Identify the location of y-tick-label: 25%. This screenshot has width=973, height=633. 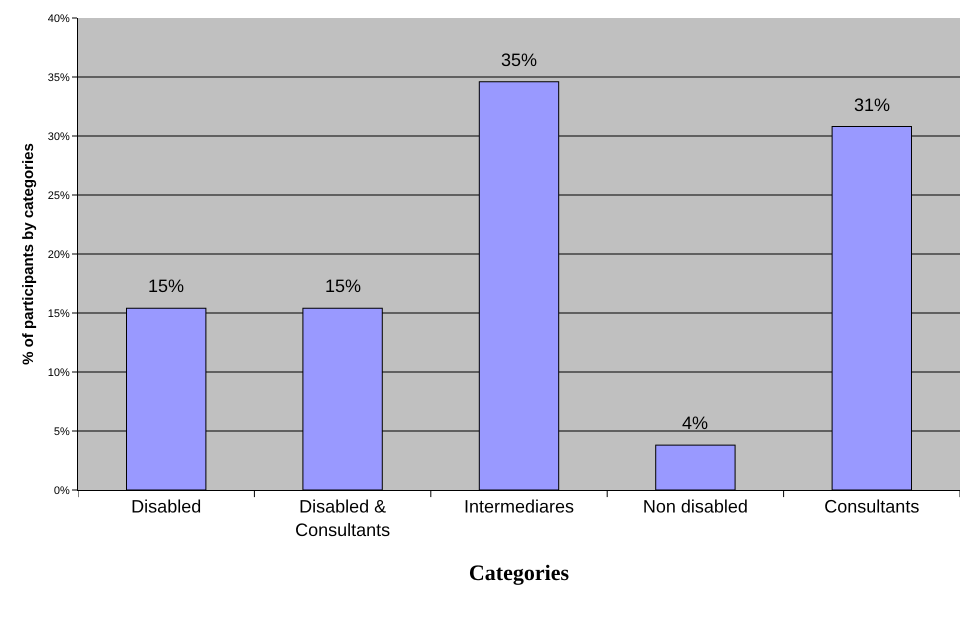
(59, 196).